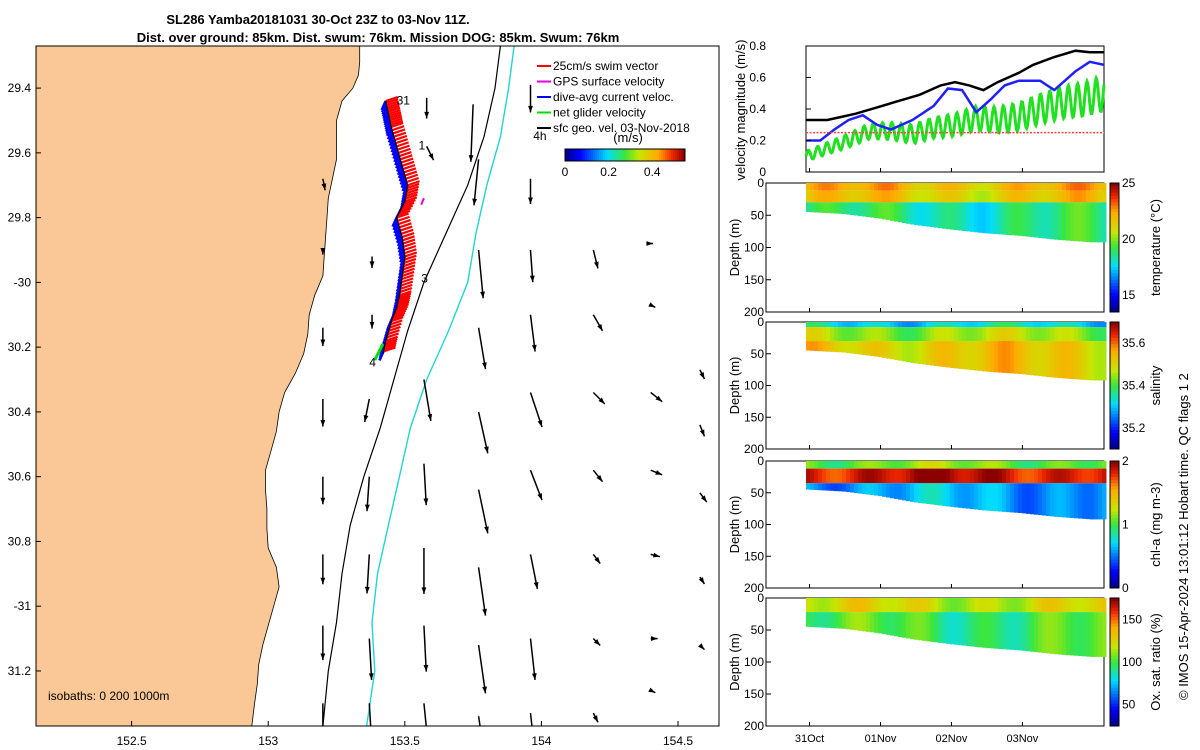 The width and height of the screenshot is (1200, 750). I want to click on depth-tick-label: 200, so click(754, 726).